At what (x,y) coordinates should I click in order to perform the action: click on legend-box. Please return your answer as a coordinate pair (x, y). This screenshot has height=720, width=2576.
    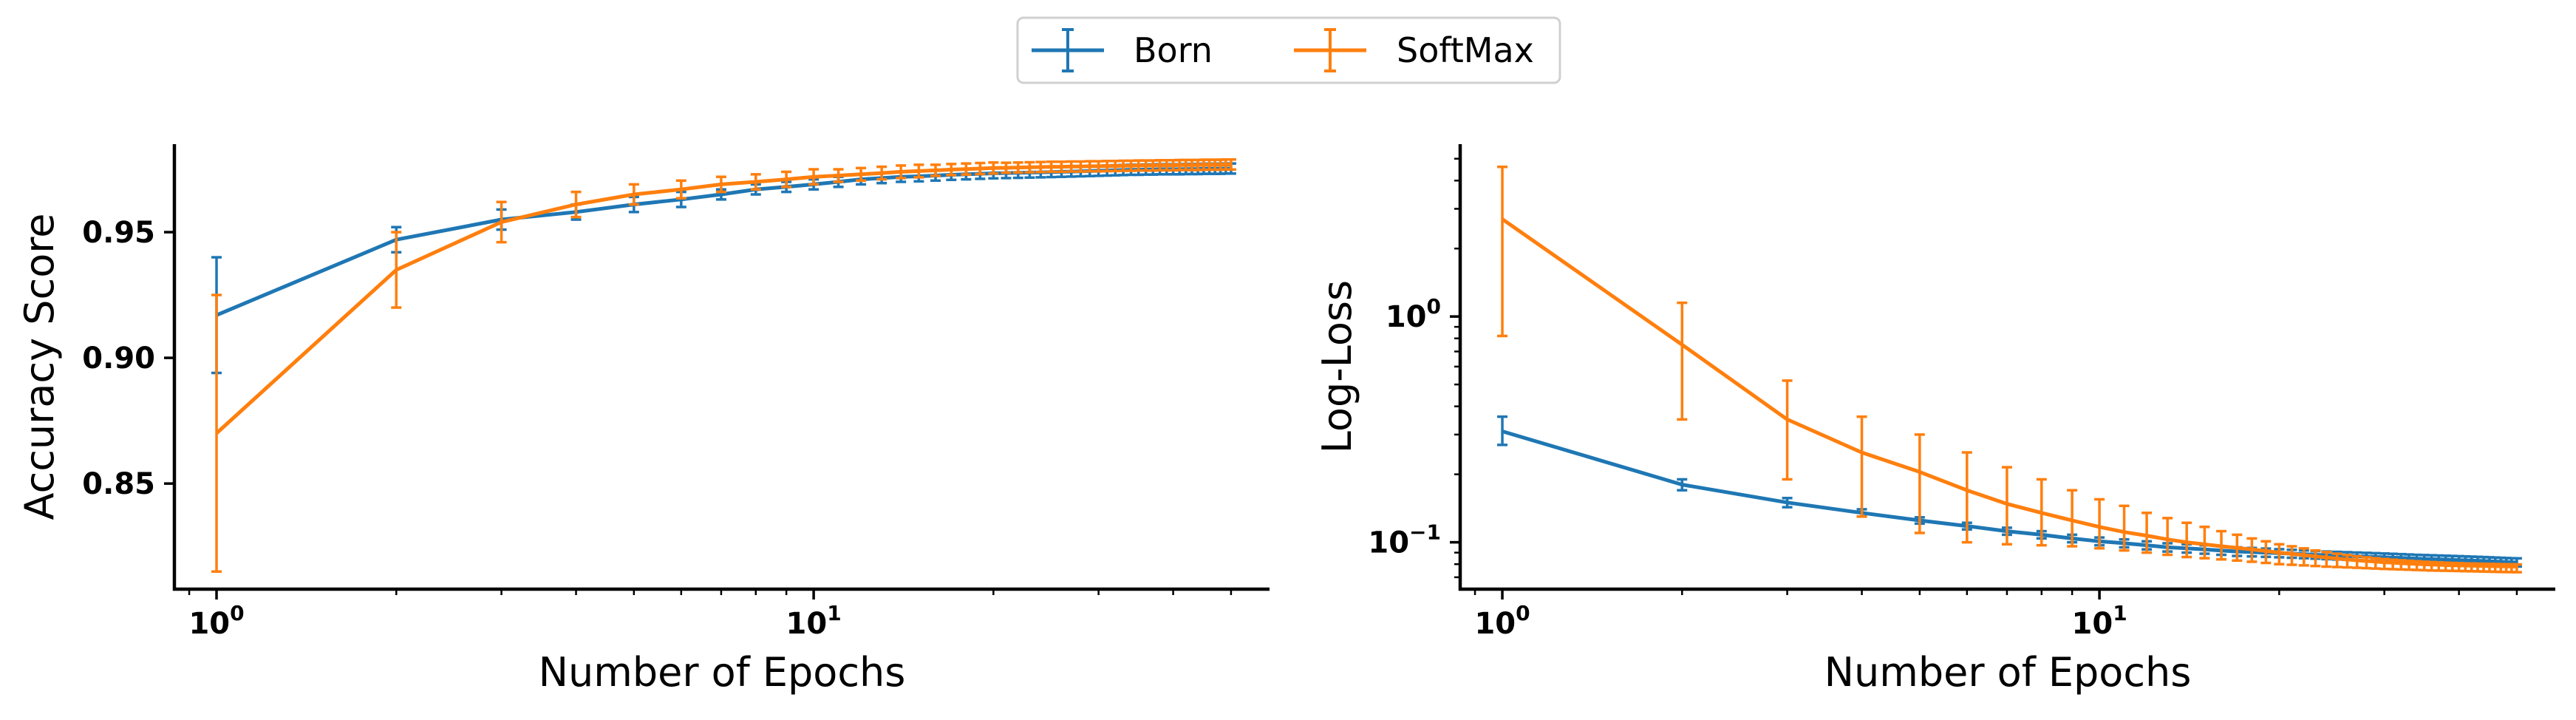
    Looking at the image, I should click on (1288, 50).